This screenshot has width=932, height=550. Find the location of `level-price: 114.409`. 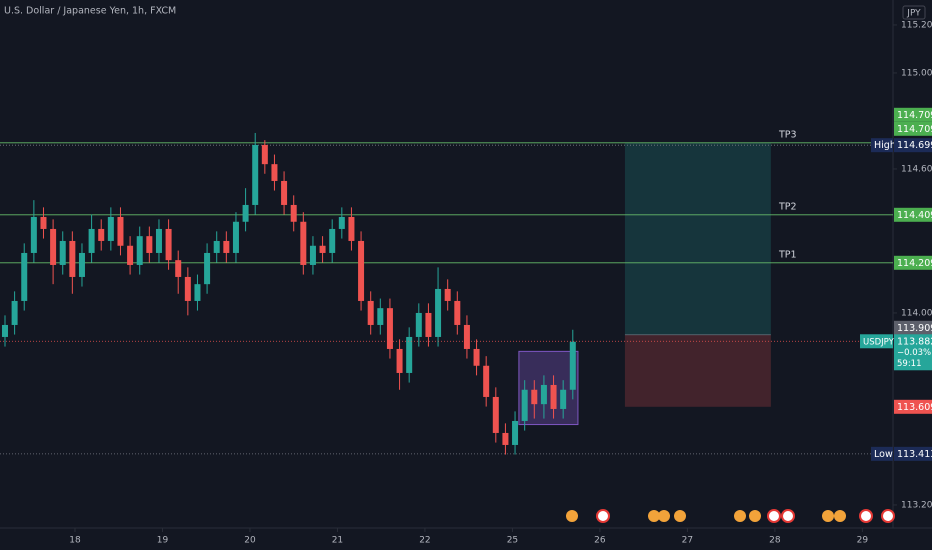

level-price: 114.409 is located at coordinates (914, 215).